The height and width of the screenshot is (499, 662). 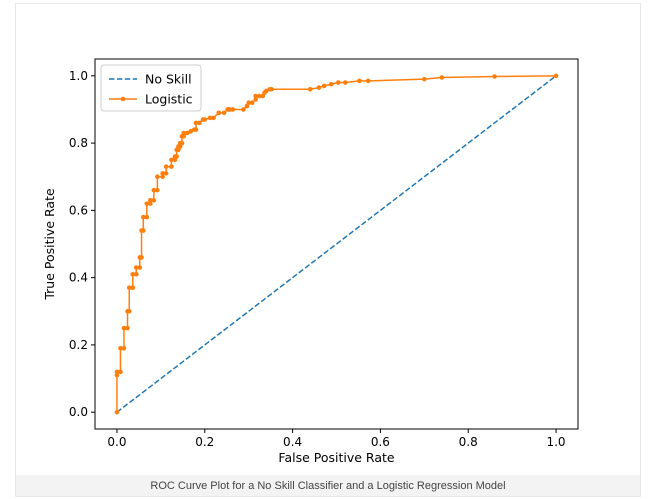 What do you see at coordinates (82, 244) in the screenshot?
I see `y-axis-ticks: 0.0 0.2 0.4 0.6 0.8 1.0` at bounding box center [82, 244].